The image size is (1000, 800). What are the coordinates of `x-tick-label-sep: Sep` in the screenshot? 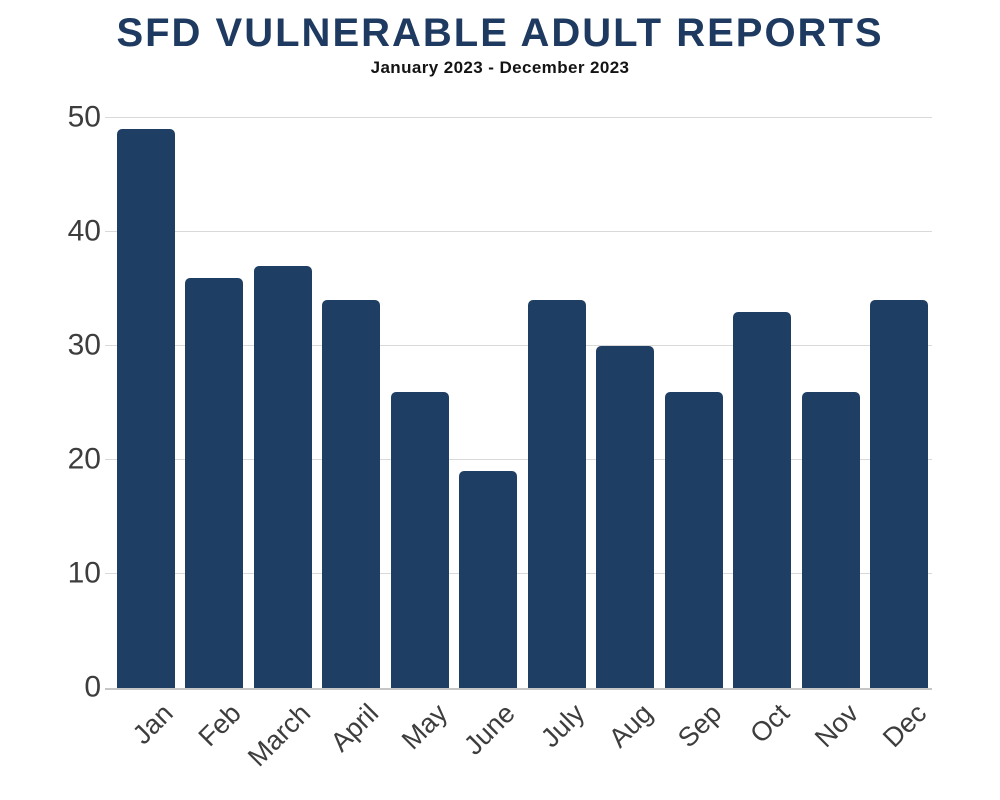 It's located at (700, 726).